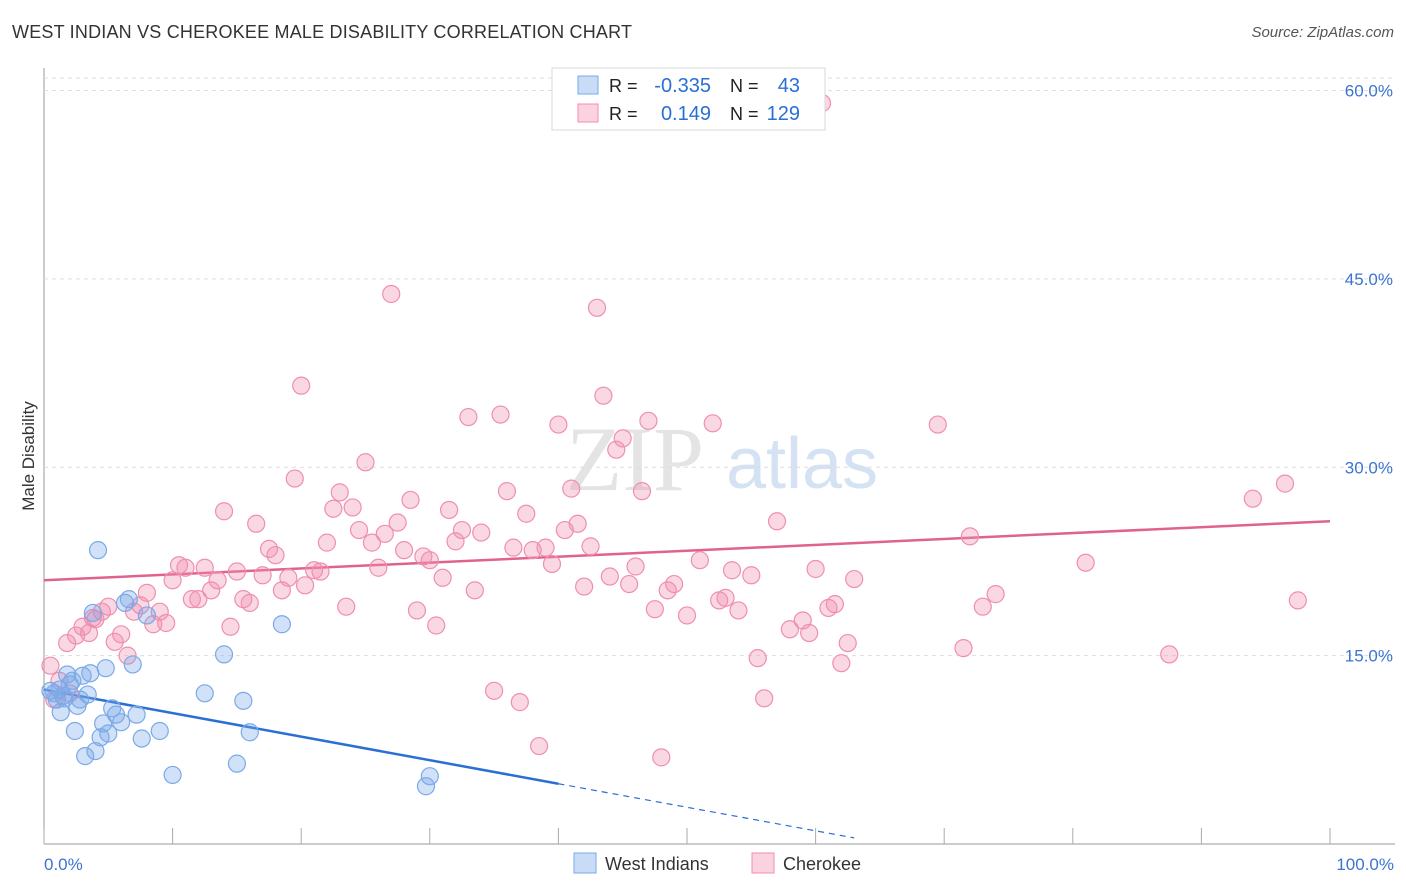  Describe the element at coordinates (744, 114) in the screenshot. I see `legend-n-label-2: N =` at that location.